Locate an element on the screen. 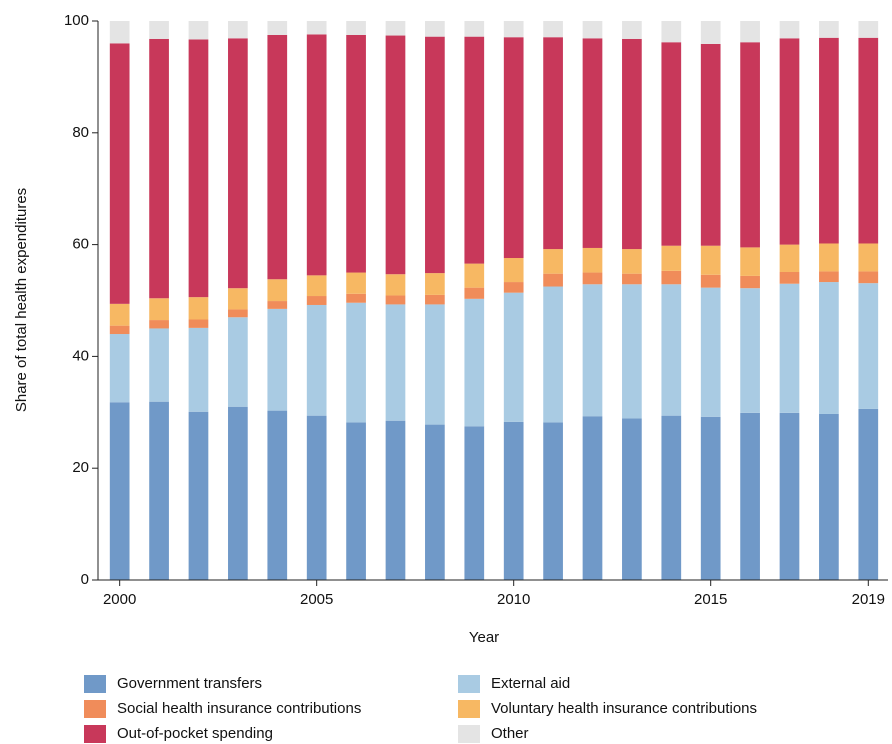  legend-label: Voluntary health insurance contributions is located at coordinates (624, 708).